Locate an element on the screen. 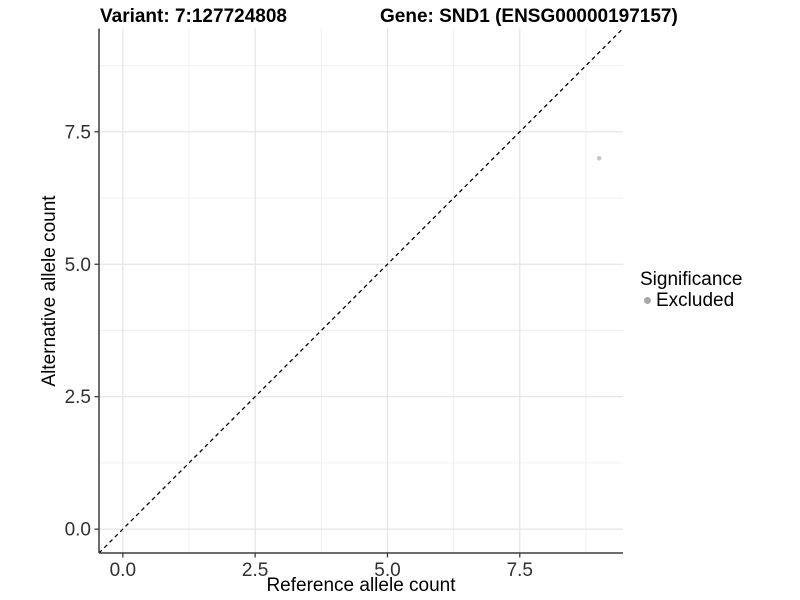 Image resolution: width=800 pixels, height=600 pixels. x-tick-label: 2.5 is located at coordinates (255, 570).